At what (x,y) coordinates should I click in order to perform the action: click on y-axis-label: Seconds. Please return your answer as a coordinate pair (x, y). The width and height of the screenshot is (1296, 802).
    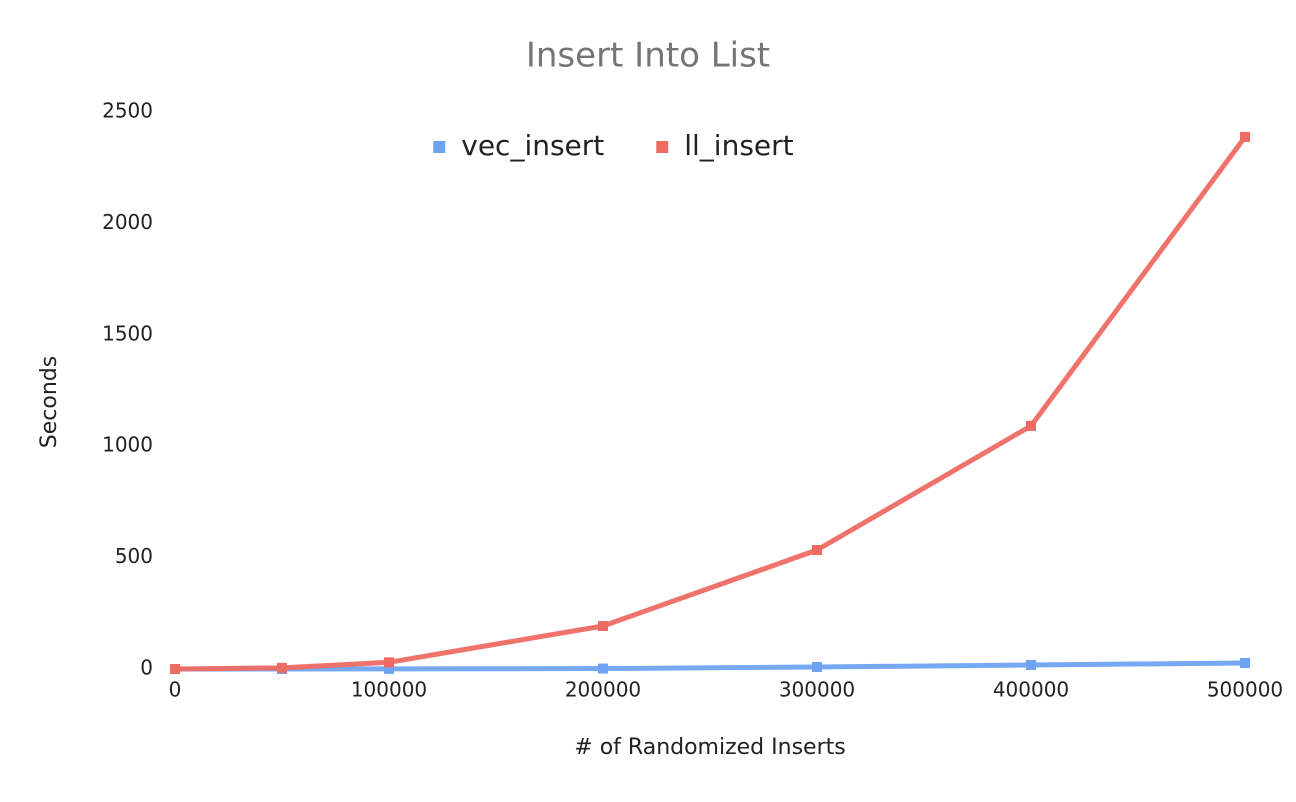
    Looking at the image, I should click on (49, 402).